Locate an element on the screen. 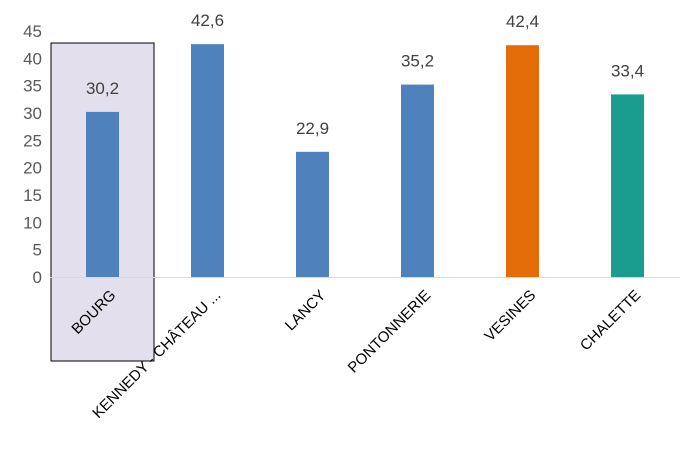 The width and height of the screenshot is (680, 452). y-tick-label: 10 is located at coordinates (32, 222).